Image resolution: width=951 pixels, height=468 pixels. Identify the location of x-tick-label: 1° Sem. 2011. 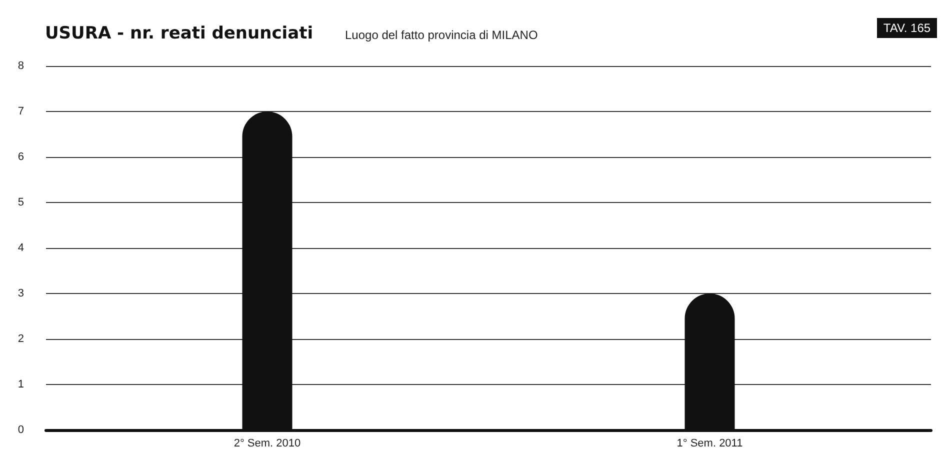
(709, 444).